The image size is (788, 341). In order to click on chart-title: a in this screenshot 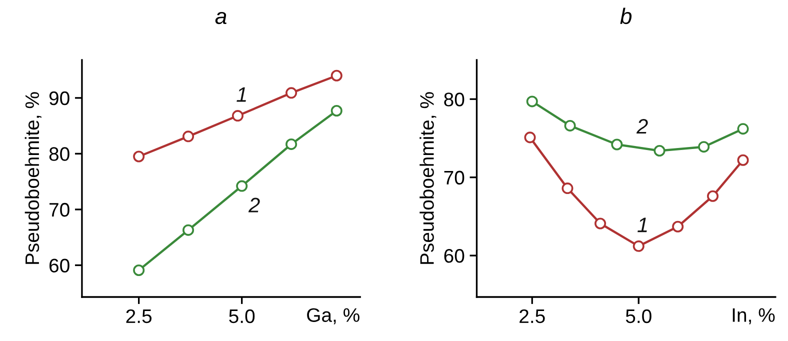, I will do `click(220, 18)`.